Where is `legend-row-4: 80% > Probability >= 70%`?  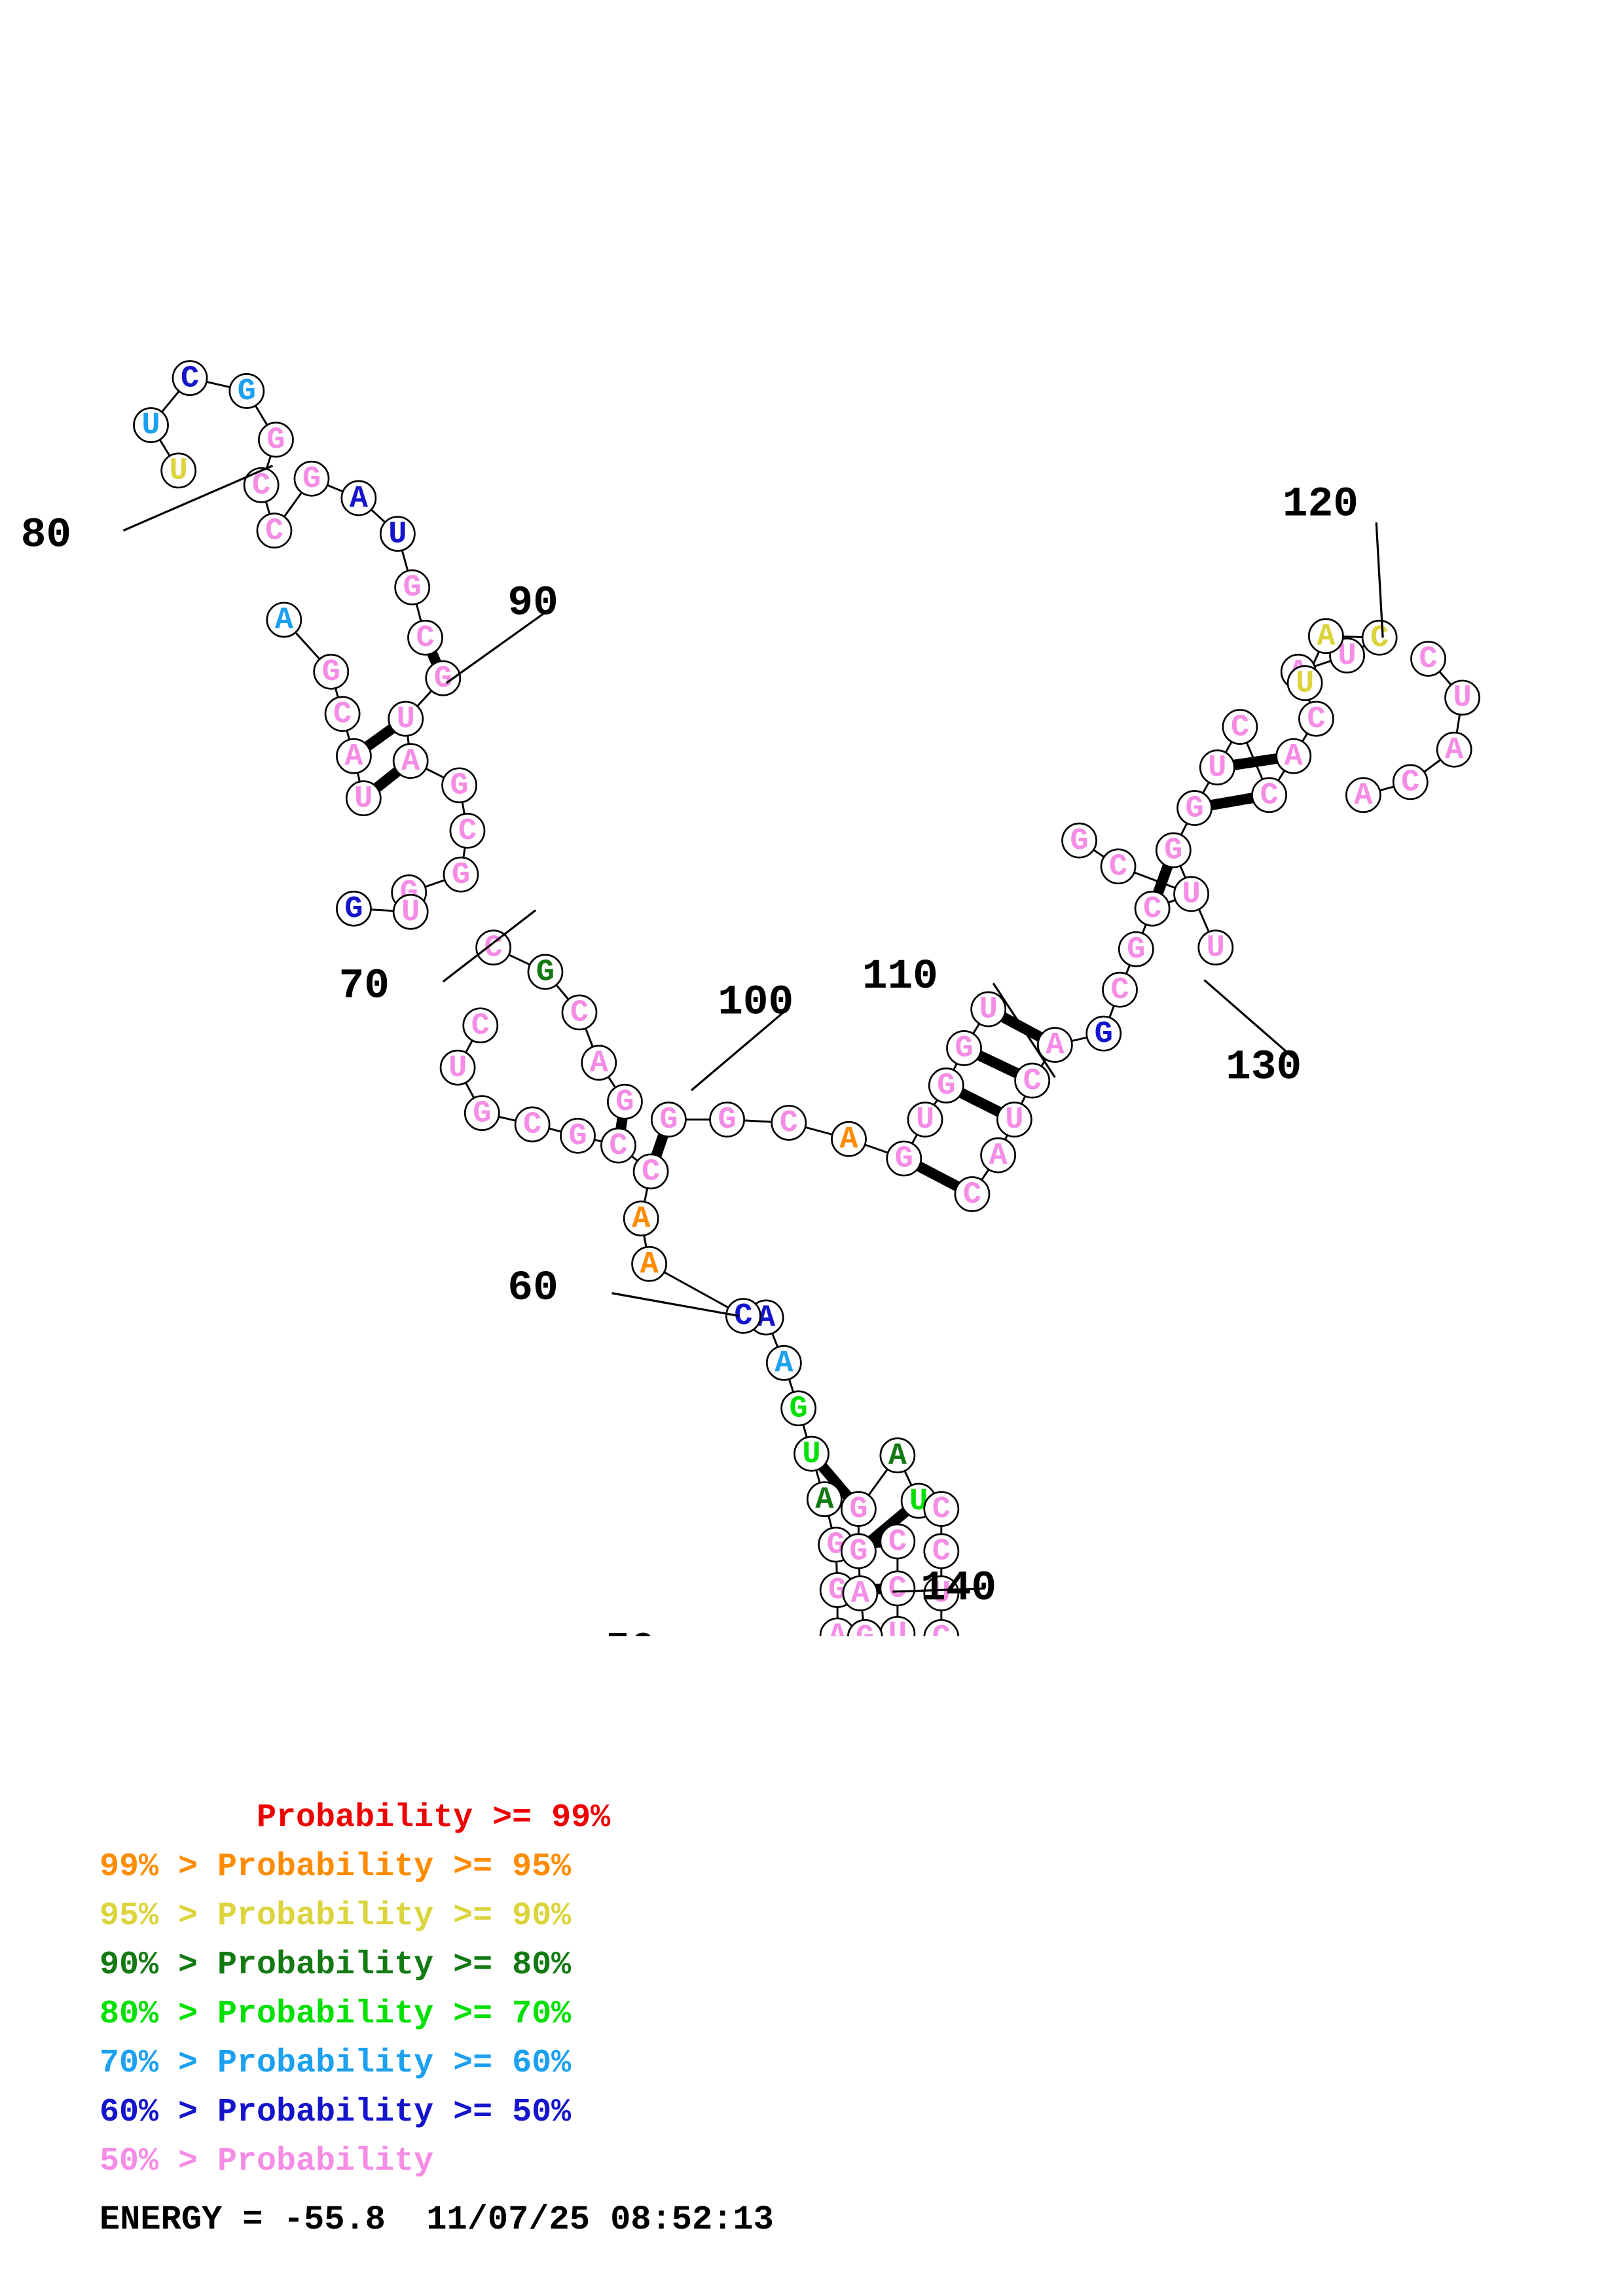
legend-row-4: 80% > Probability >= 70% is located at coordinates (336, 2014).